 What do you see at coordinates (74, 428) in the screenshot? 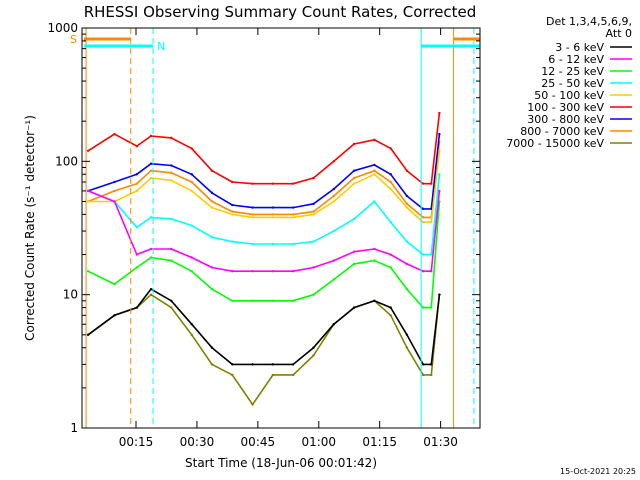
I see `y-tick-label: 1` at bounding box center [74, 428].